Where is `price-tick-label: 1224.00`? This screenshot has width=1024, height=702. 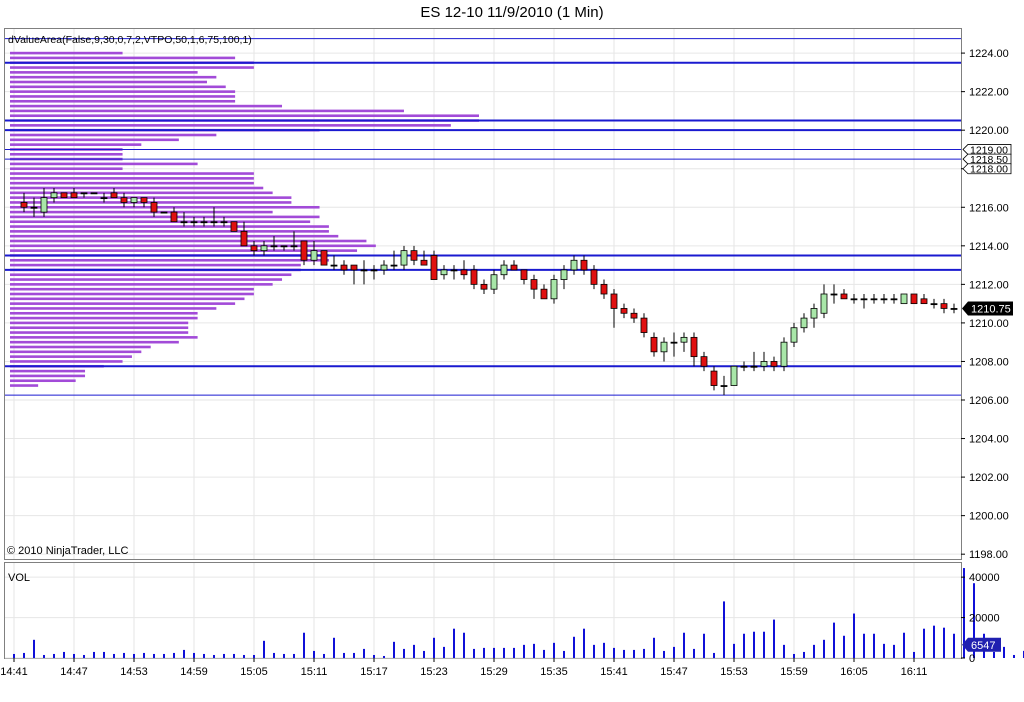 price-tick-label: 1224.00 is located at coordinates (989, 54).